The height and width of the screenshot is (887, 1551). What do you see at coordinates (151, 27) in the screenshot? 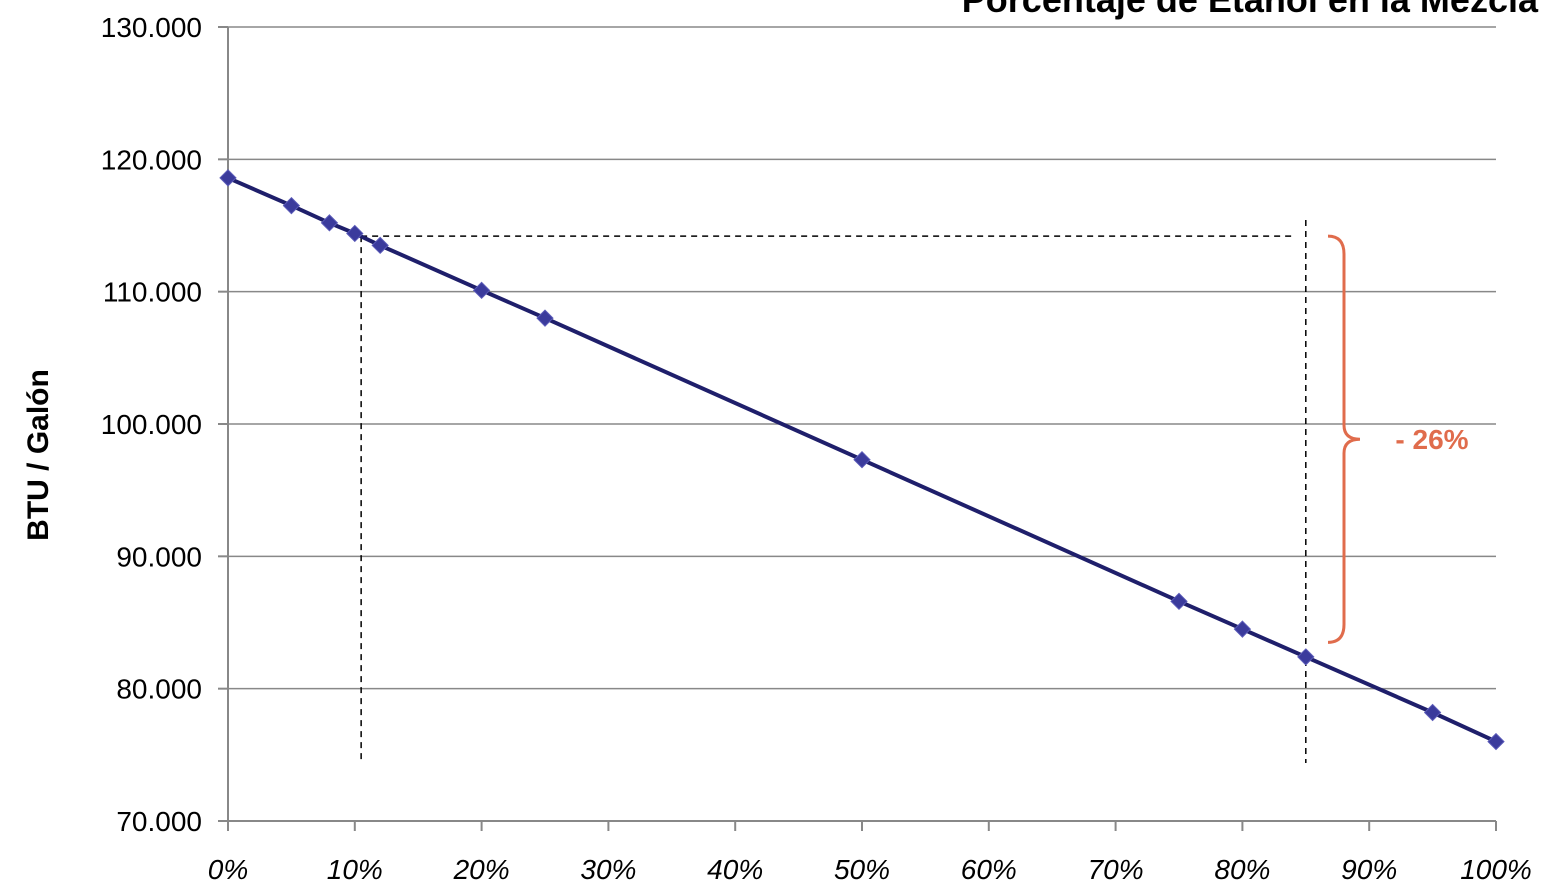
I see `y-tick-label: 130.000` at bounding box center [151, 27].